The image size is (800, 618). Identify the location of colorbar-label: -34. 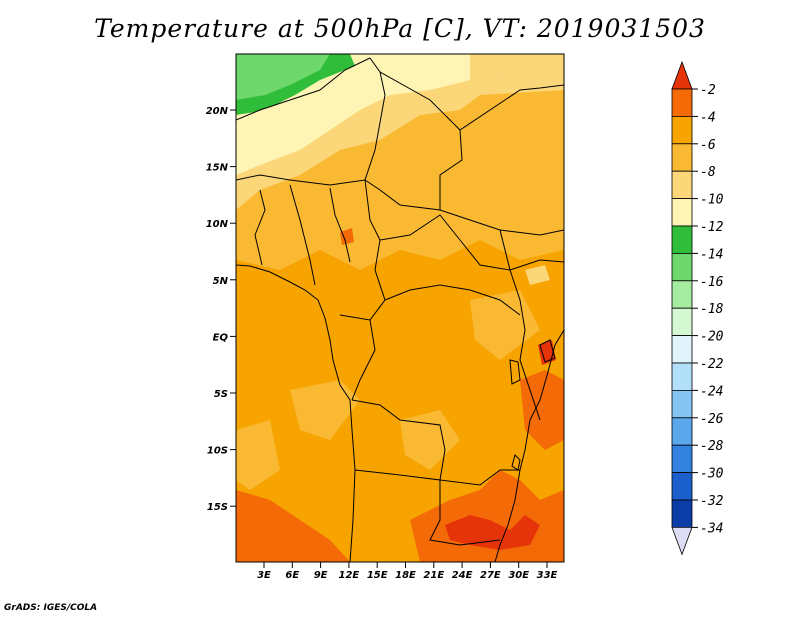
(711, 528).